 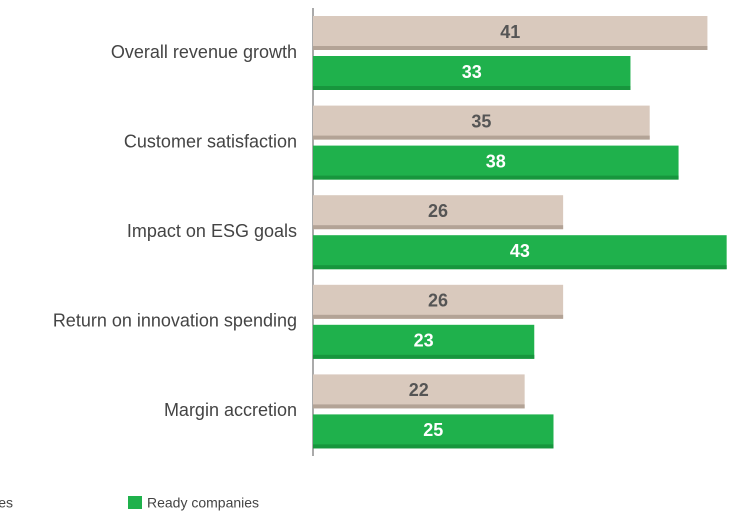 What do you see at coordinates (6, 503) in the screenshot?
I see `legend-label: es` at bounding box center [6, 503].